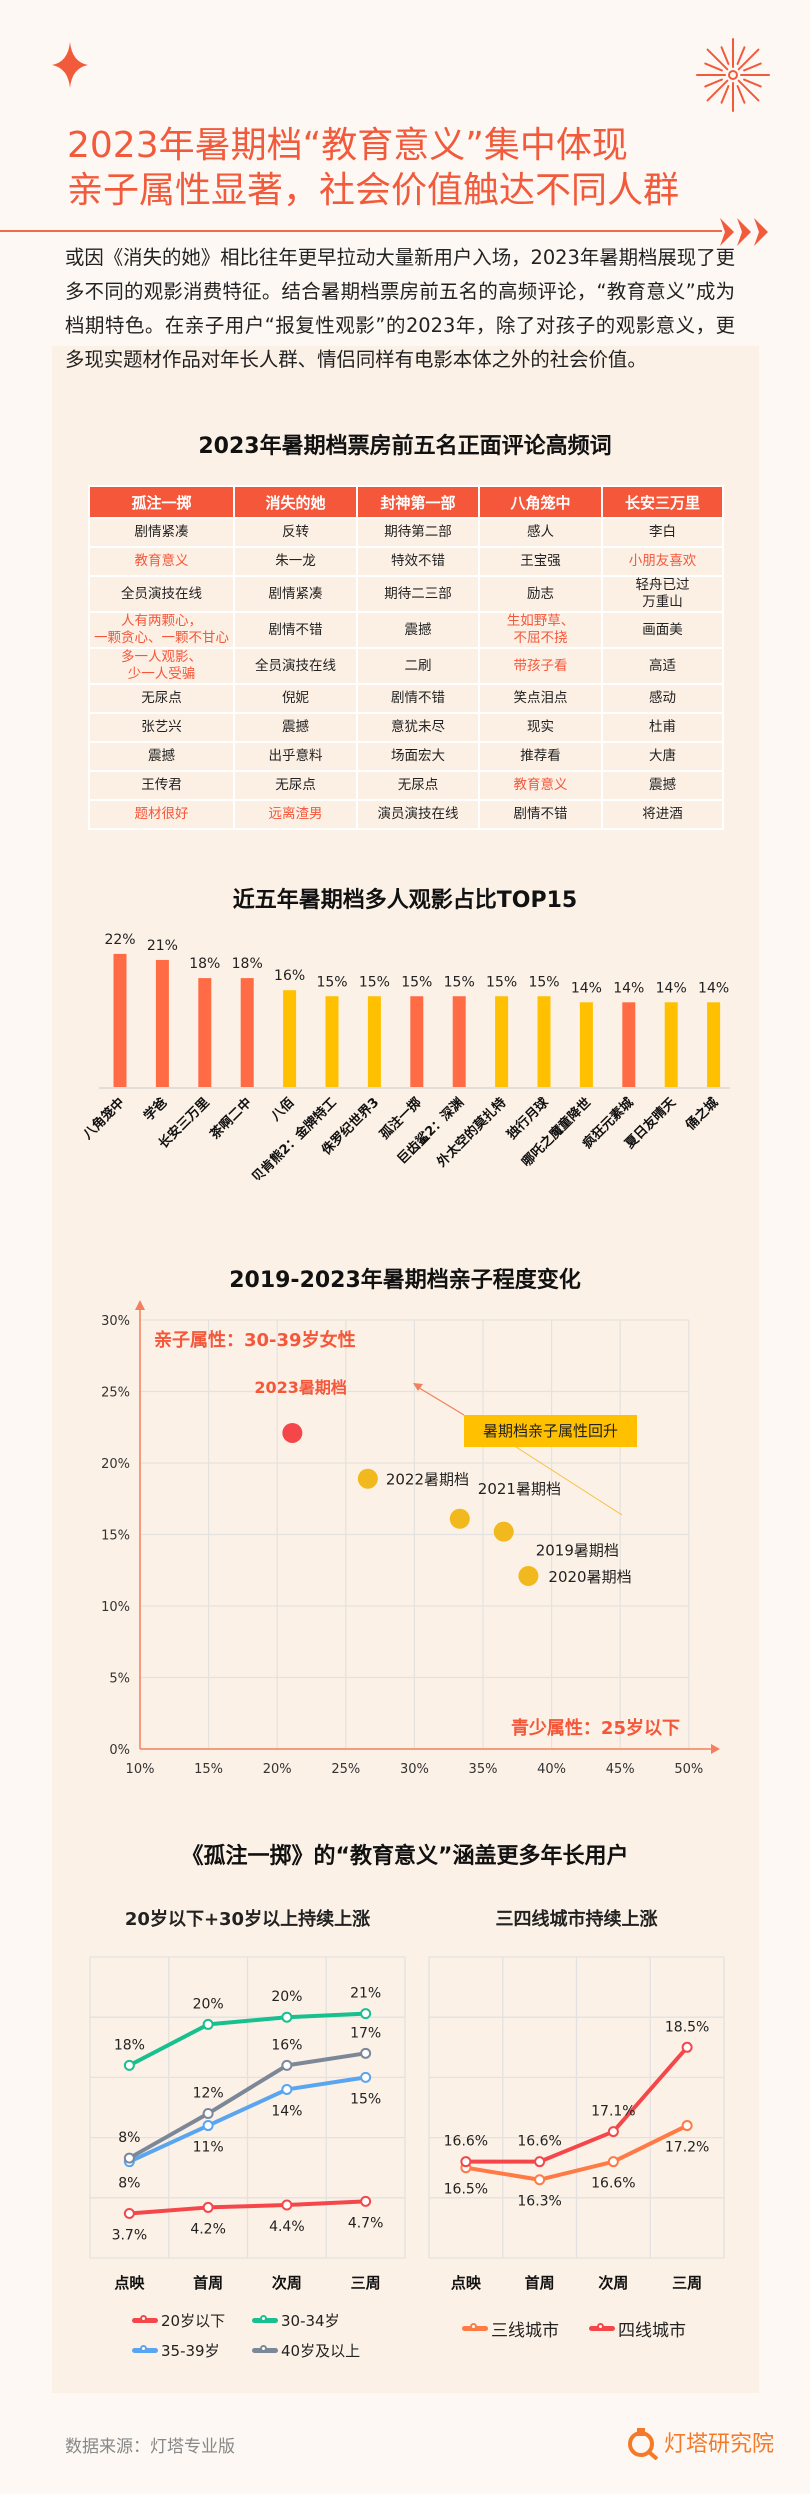 The image size is (810, 2494). Describe the element at coordinates (662, 594) in the screenshot. I see `table-cell: 轻舟已过 万重山` at that location.